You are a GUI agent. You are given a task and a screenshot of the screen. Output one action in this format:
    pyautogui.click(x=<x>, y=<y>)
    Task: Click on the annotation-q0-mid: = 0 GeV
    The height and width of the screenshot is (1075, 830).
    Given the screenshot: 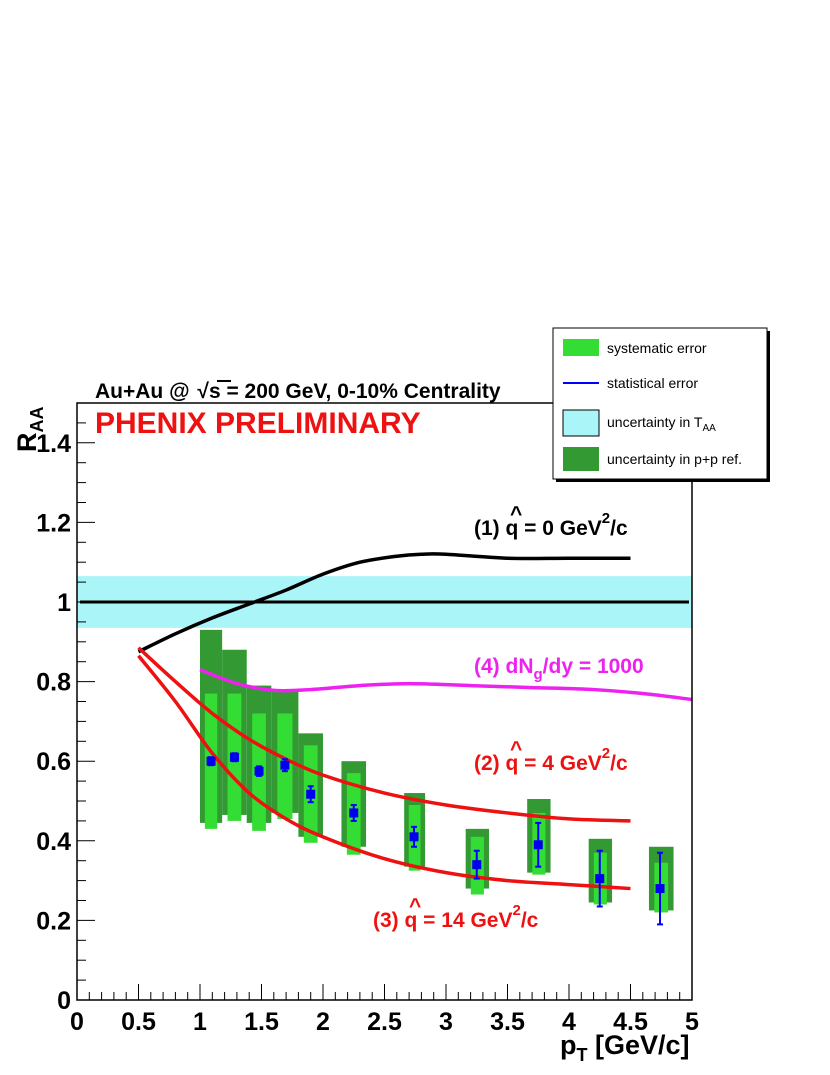 What is the action you would take?
    pyautogui.click(x=559, y=528)
    